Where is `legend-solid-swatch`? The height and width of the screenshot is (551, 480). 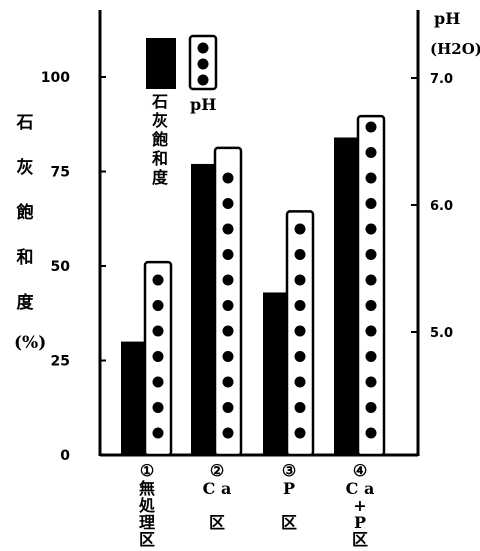 legend-solid-swatch is located at coordinates (161, 63).